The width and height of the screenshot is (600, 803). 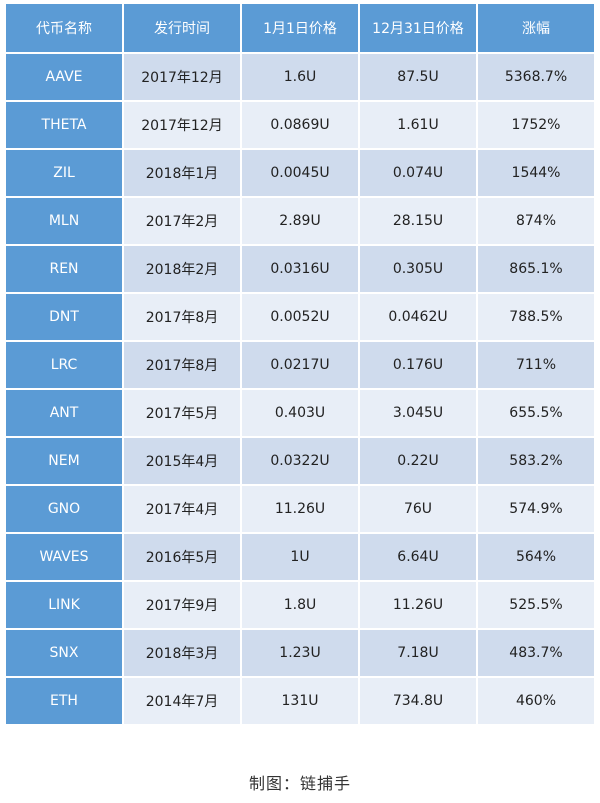 I want to click on dec31-price-cell: 734.8U, so click(x=418, y=701).